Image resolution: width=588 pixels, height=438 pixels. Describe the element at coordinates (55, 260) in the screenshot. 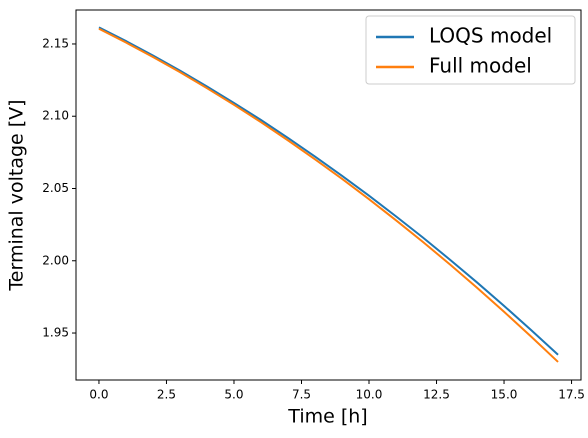

I see `y-tick-label: 2.00` at that location.